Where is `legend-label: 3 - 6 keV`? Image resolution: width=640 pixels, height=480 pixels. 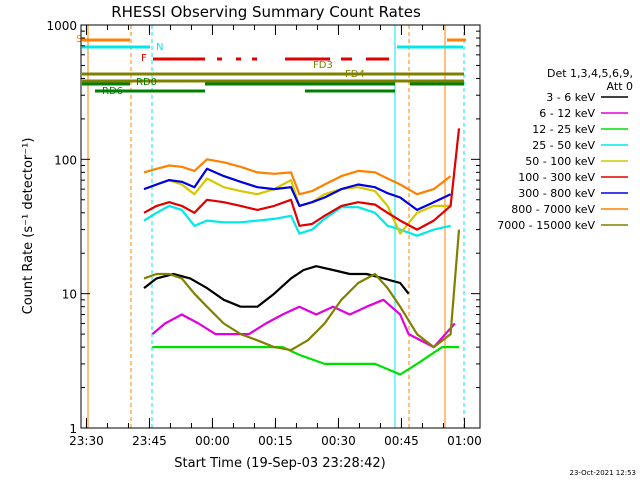 legend-label: 3 - 6 keV is located at coordinates (570, 97).